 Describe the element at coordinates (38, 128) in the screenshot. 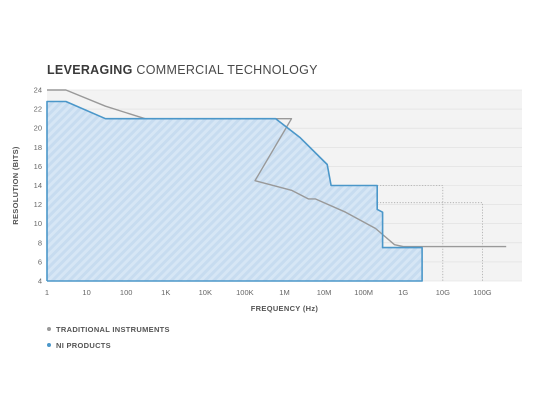

I see `y-tick-label: 20` at that location.